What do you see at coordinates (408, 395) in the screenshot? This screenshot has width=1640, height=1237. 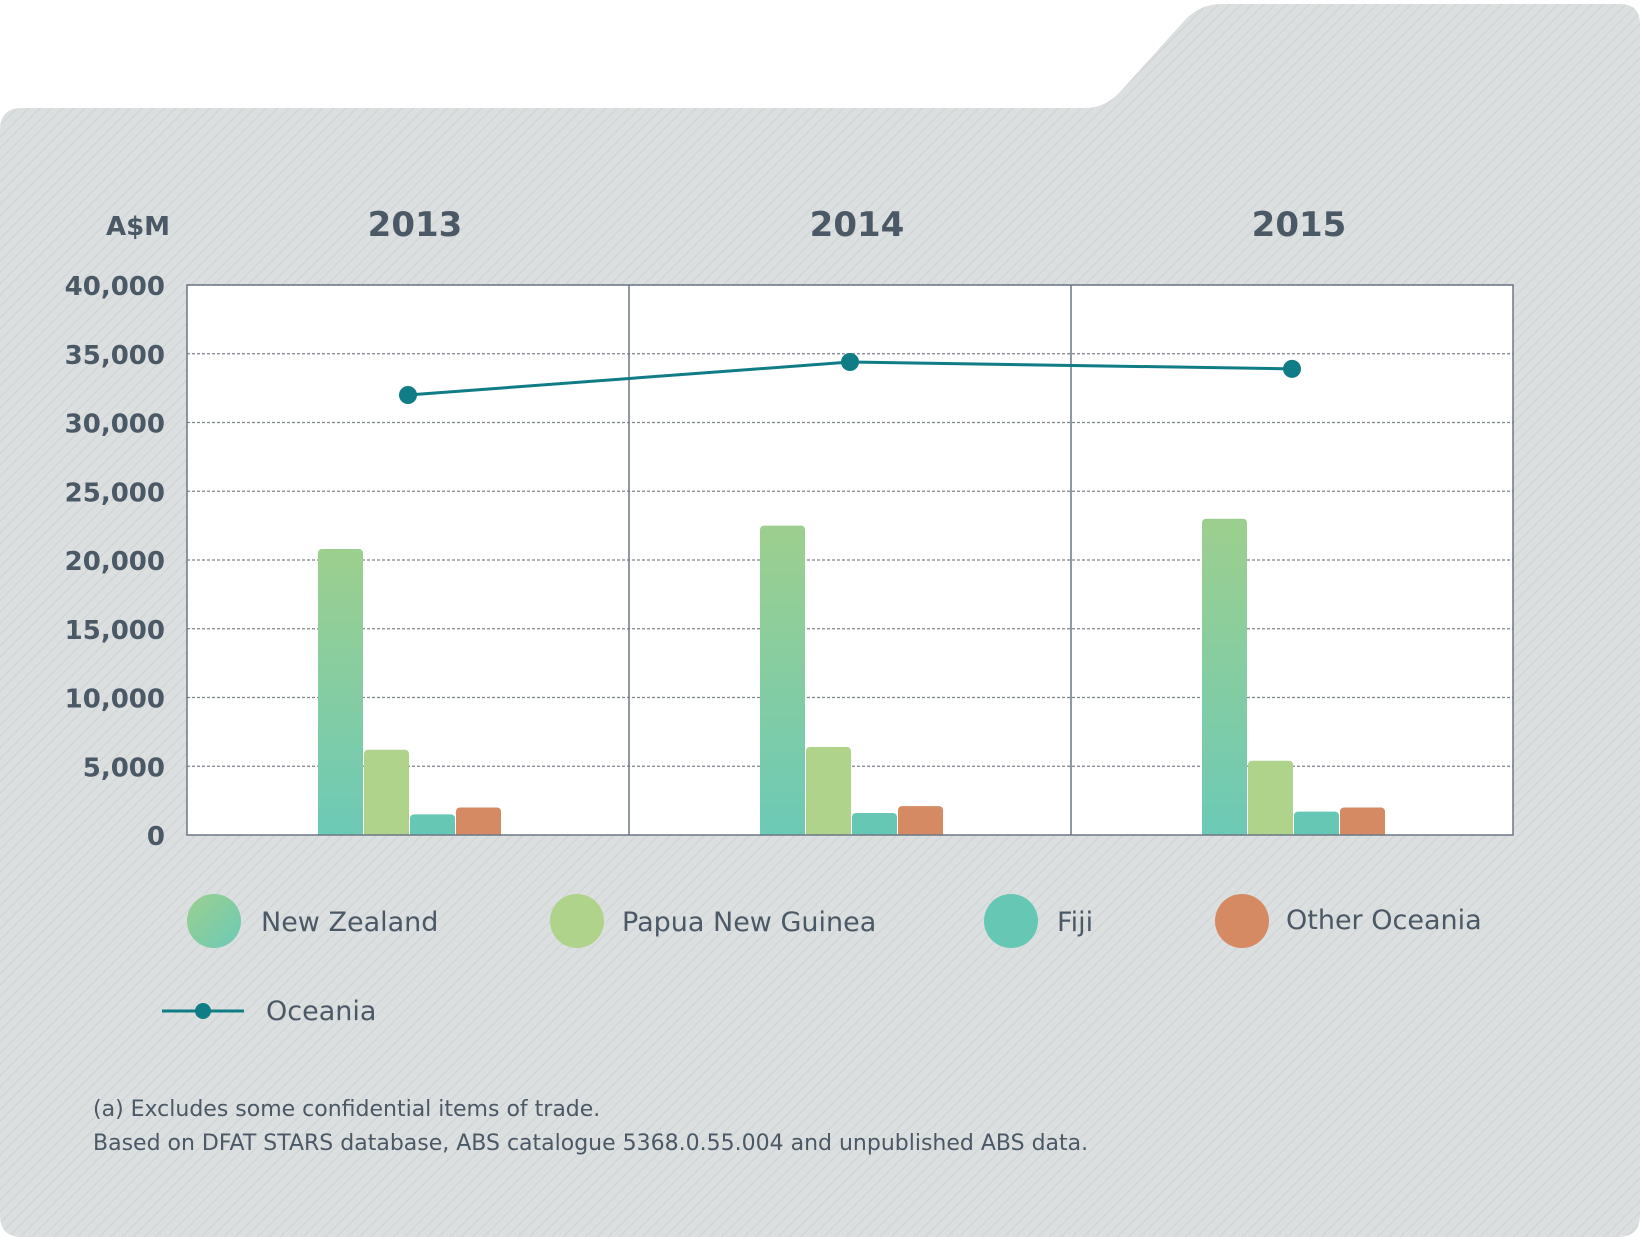 I see `oceania-point-2013` at bounding box center [408, 395].